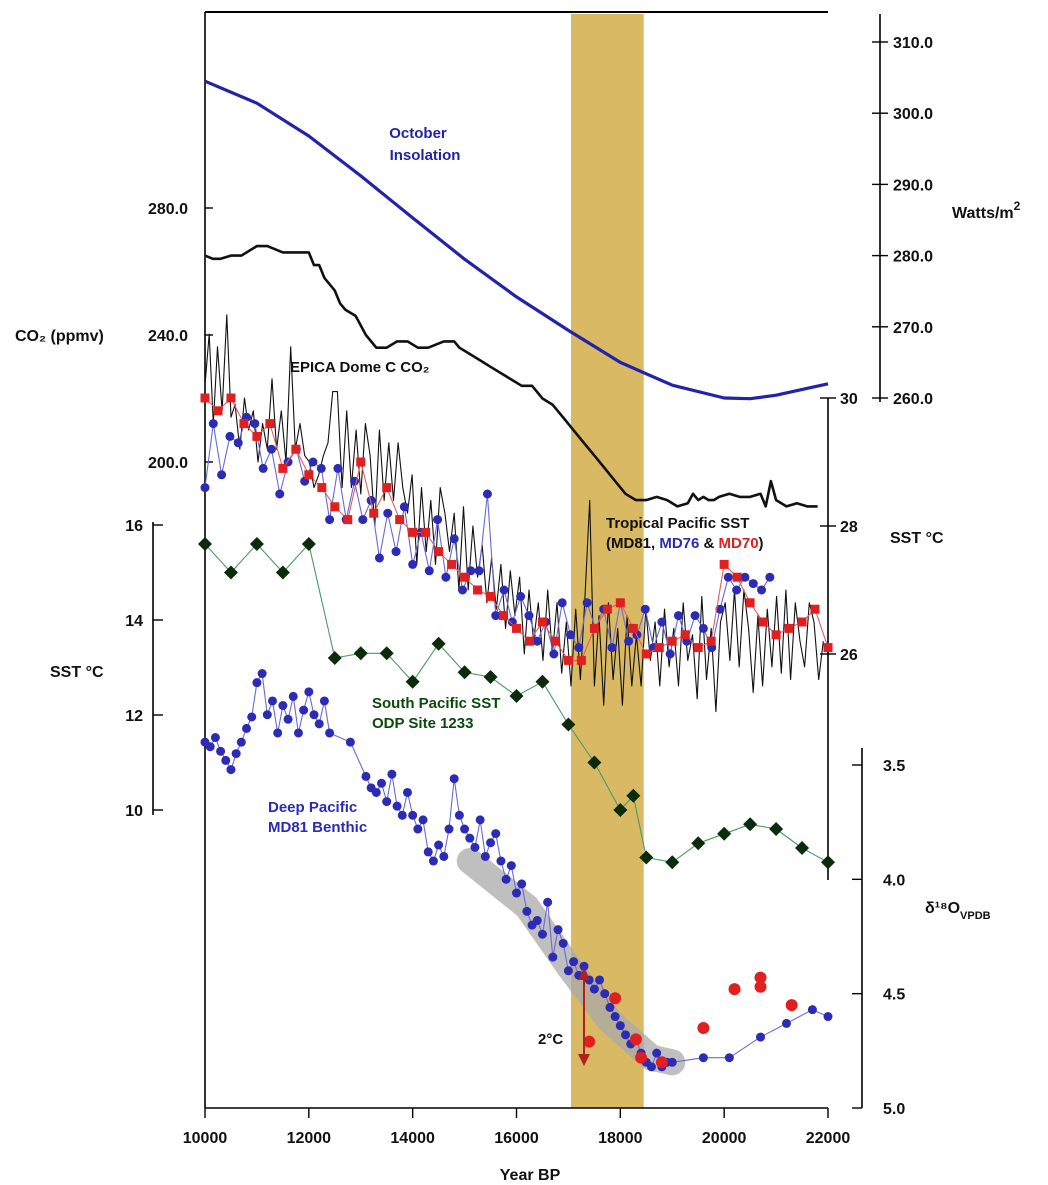 Image resolution: width=1048 pixels, height=1185 pixels. What do you see at coordinates (1017, 206) in the screenshot?
I see `insolation-axis-label-sup: 2` at bounding box center [1017, 206].